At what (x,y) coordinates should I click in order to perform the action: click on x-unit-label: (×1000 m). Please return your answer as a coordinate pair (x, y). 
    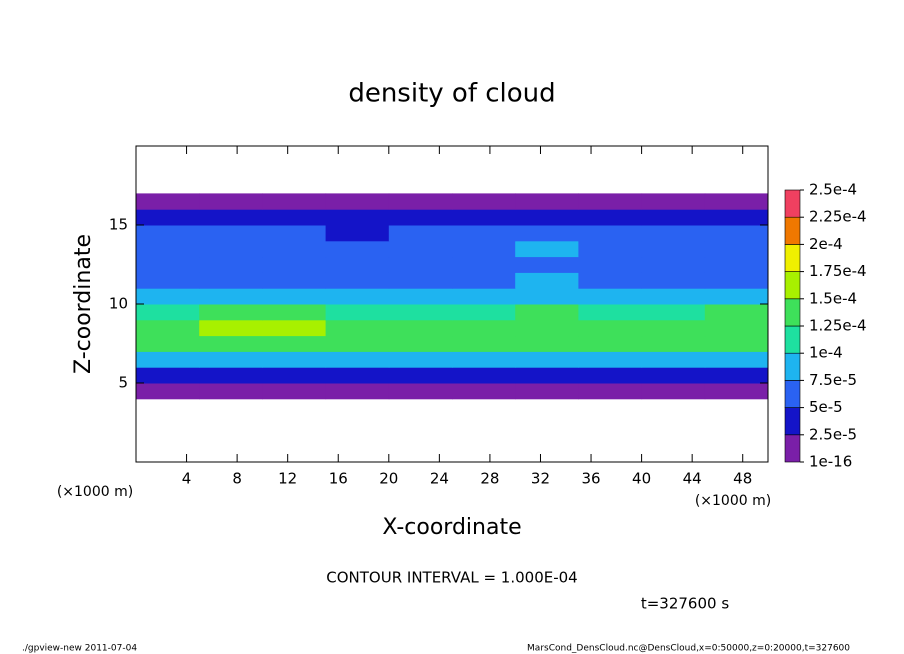
    Looking at the image, I should click on (733, 501).